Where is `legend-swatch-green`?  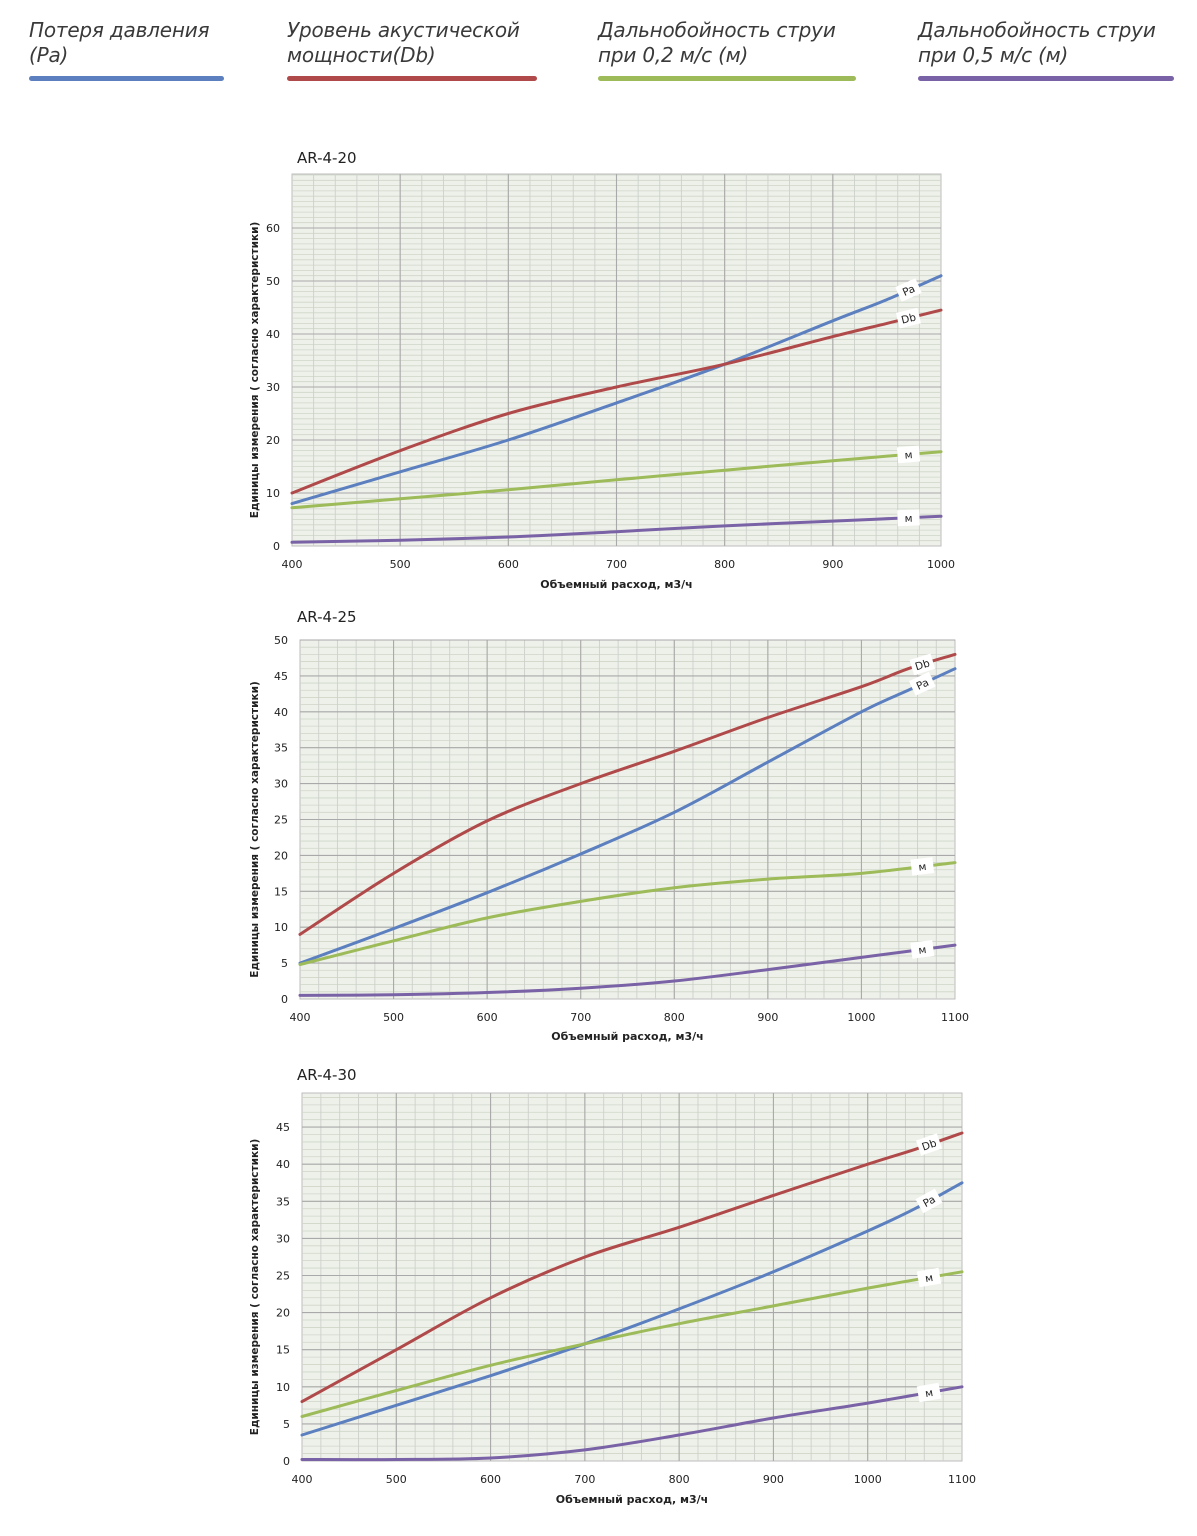 legend-swatch-green is located at coordinates (727, 78).